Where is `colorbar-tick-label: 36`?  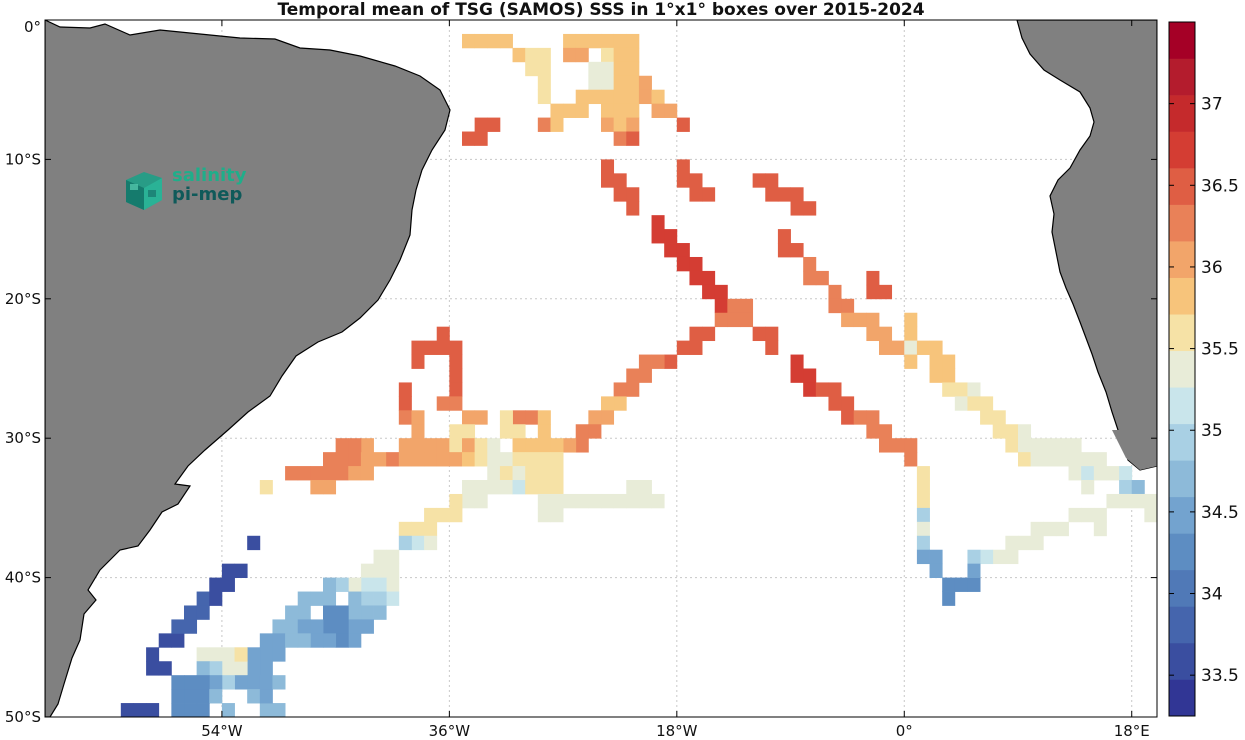 colorbar-tick-label: 36 is located at coordinates (1212, 268).